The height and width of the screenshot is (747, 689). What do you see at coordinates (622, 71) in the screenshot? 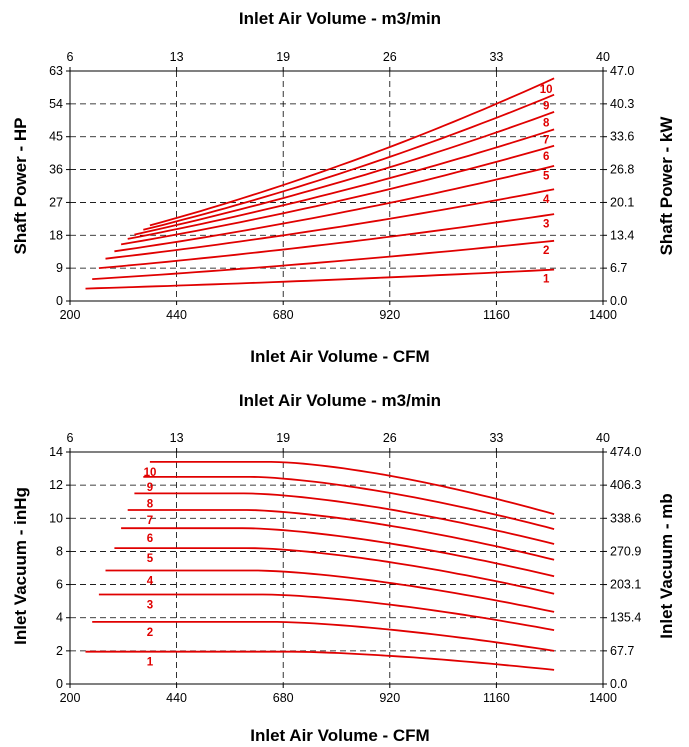
I see `y-right-tick-label: 47.0` at bounding box center [622, 71].